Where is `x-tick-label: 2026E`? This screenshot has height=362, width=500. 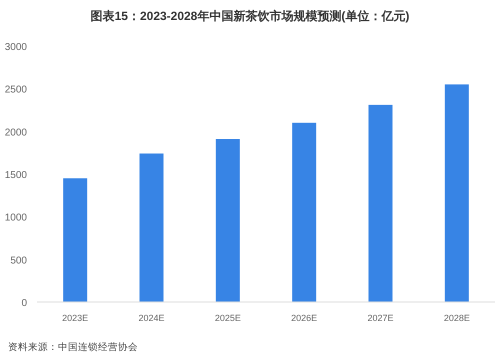 x-tick-label: 2026E is located at coordinates (304, 318).